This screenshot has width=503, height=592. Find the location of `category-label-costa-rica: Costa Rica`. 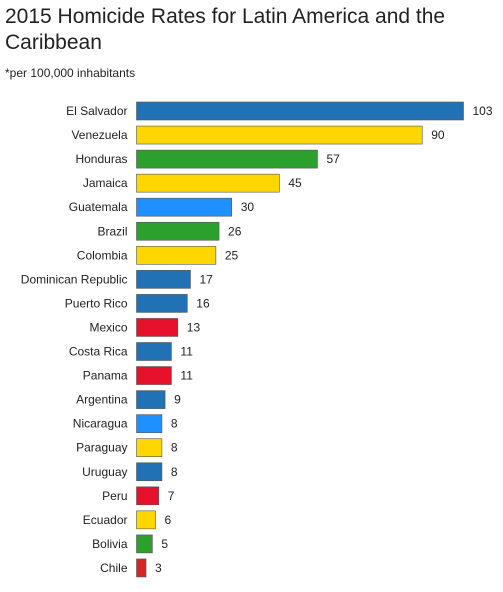

category-label-costa-rica: Costa Rica is located at coordinates (98, 352).